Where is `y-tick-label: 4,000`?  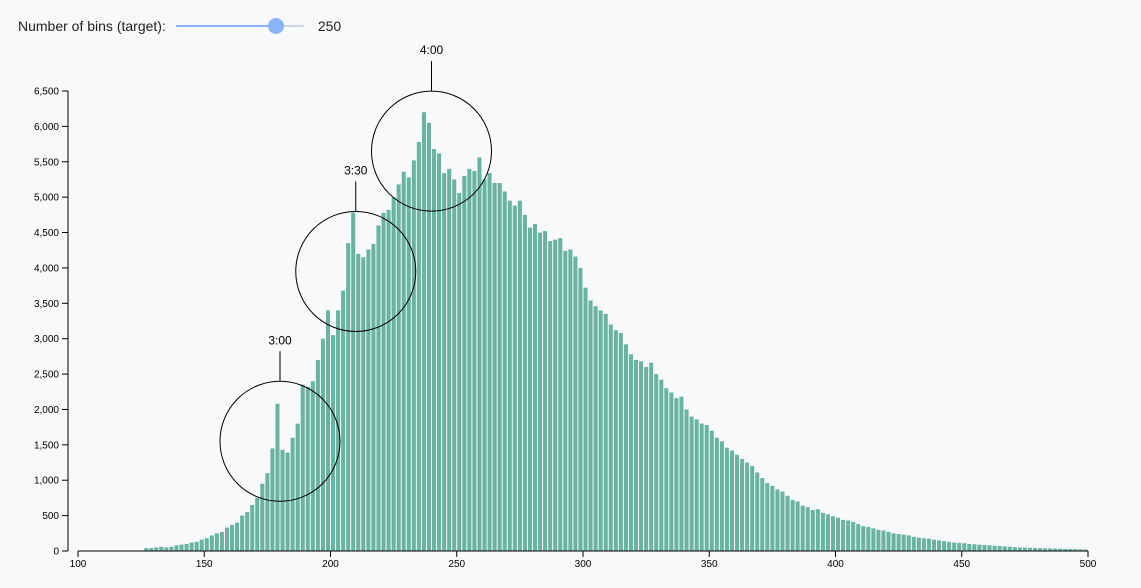
y-tick-label: 4,000 is located at coordinates (46, 268).